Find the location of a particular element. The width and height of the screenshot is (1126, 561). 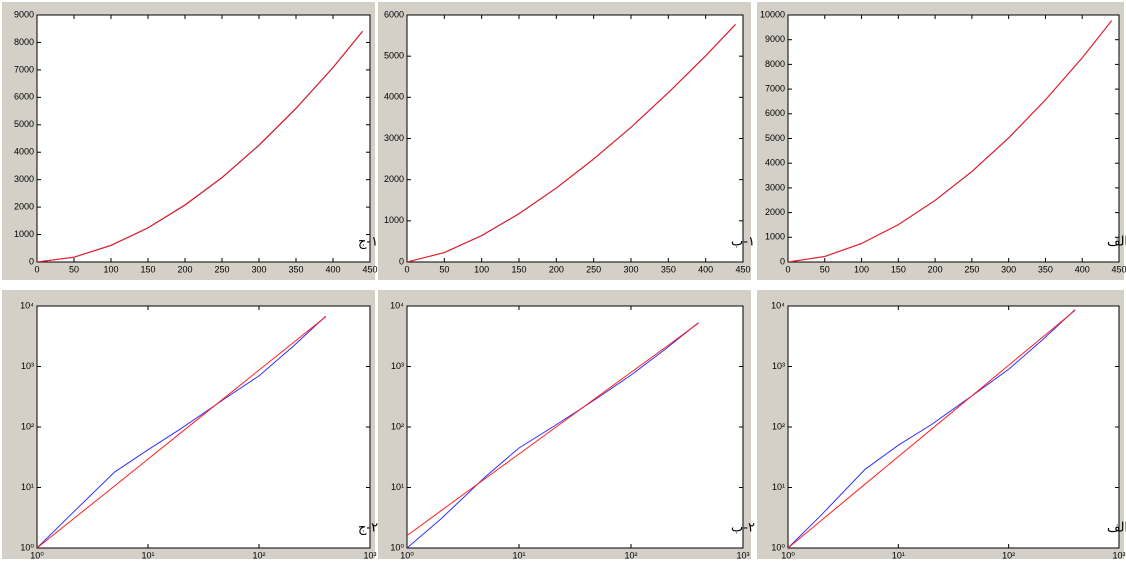

chart: 10⁰ 10¹ 10² 10³ 10⁰ 10¹ 10² 10³ 10⁴ ۲-الف is located at coordinates (948, 430).